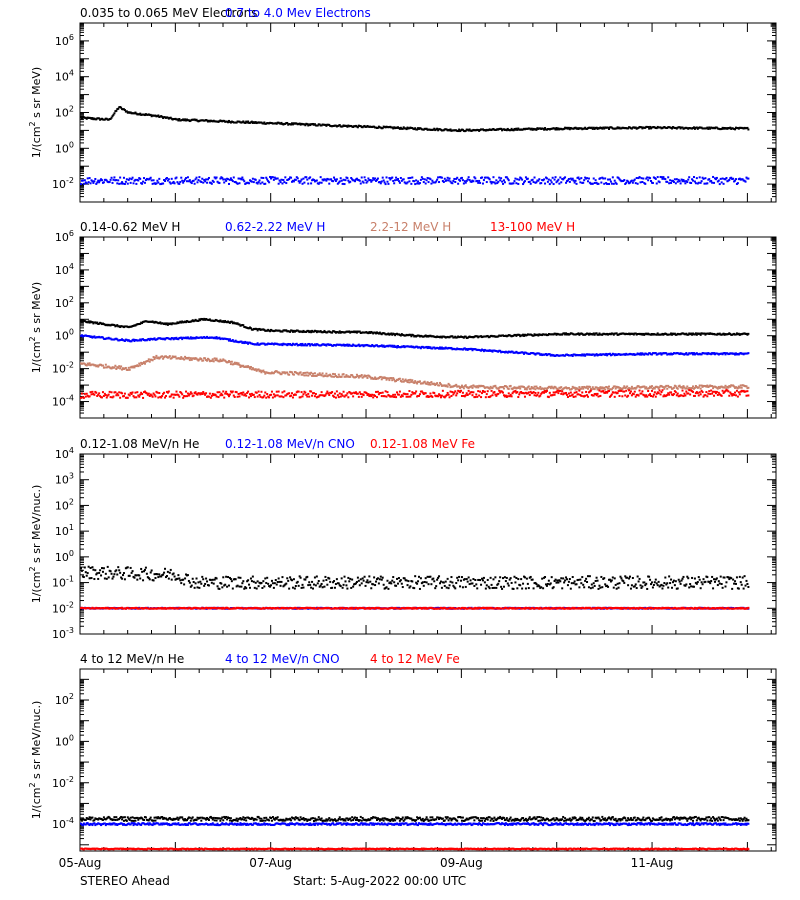 The width and height of the screenshot is (800, 900). I want to click on y-tick-label: 10², so click(64, 112).